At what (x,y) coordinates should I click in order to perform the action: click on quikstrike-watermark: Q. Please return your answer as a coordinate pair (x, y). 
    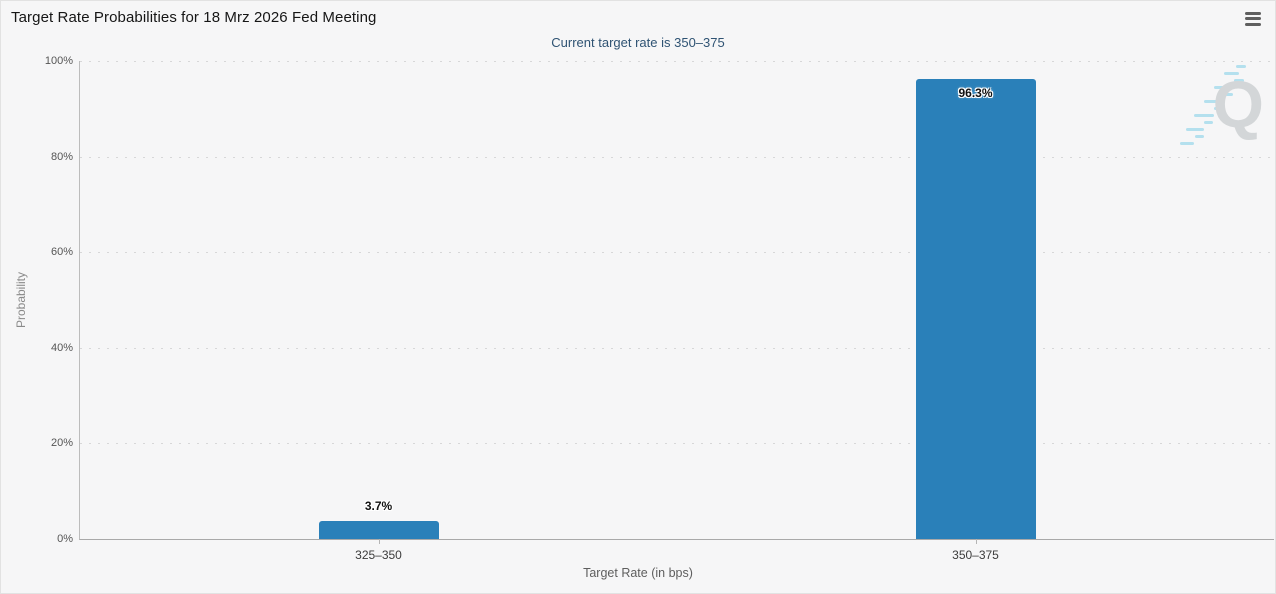
    Looking at the image, I should click on (1221, 105).